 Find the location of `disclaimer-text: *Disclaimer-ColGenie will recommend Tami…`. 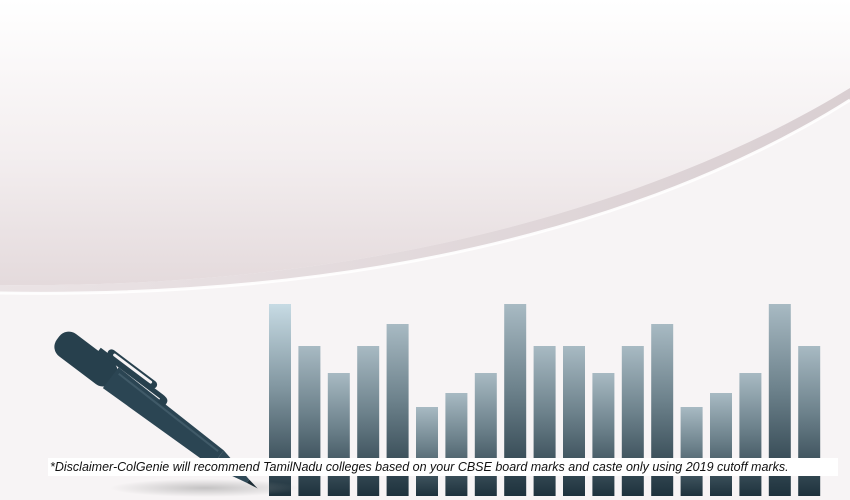

disclaimer-text: *Disclaimer-ColGenie will recommend Tami… is located at coordinates (443, 467).